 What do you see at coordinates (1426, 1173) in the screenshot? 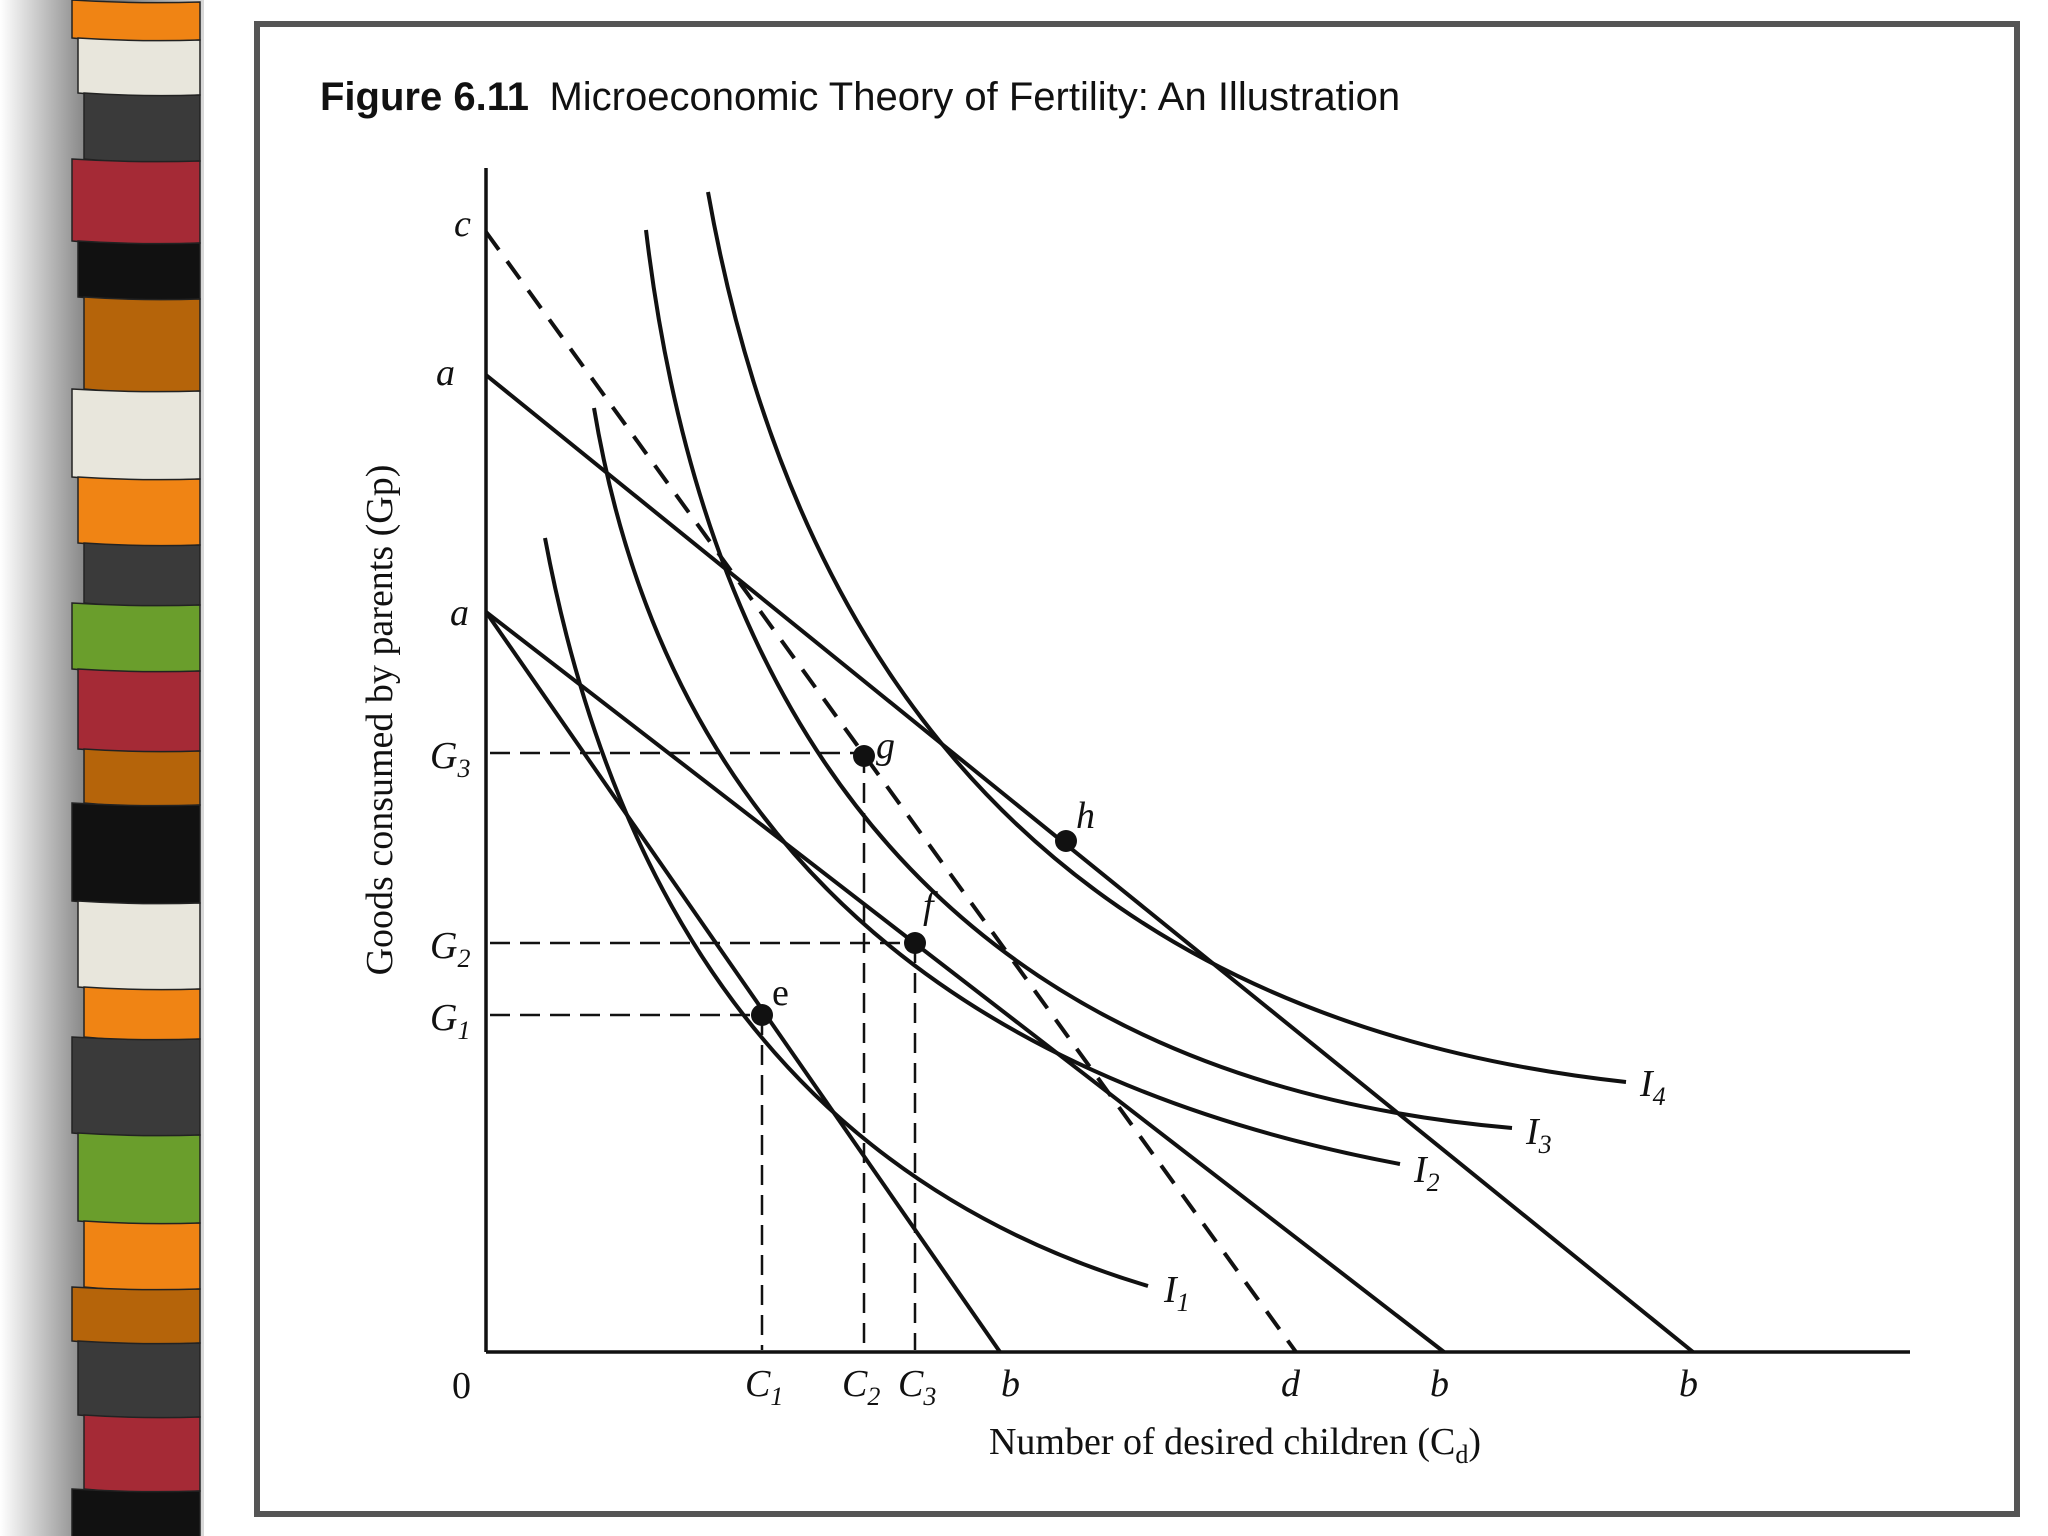
I see `label-i2: I2` at bounding box center [1426, 1173].